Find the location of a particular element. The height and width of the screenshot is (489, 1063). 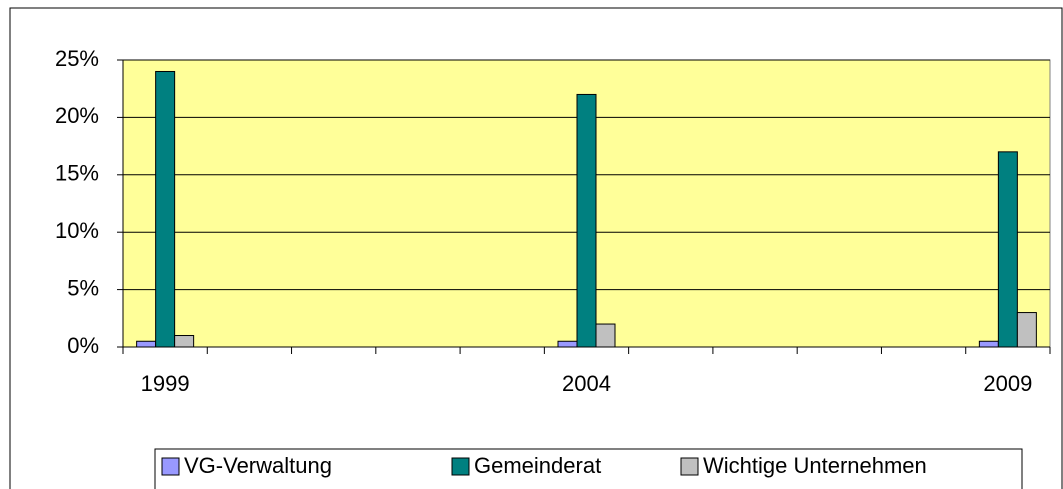

x-tick-label: 2004 is located at coordinates (586, 383).